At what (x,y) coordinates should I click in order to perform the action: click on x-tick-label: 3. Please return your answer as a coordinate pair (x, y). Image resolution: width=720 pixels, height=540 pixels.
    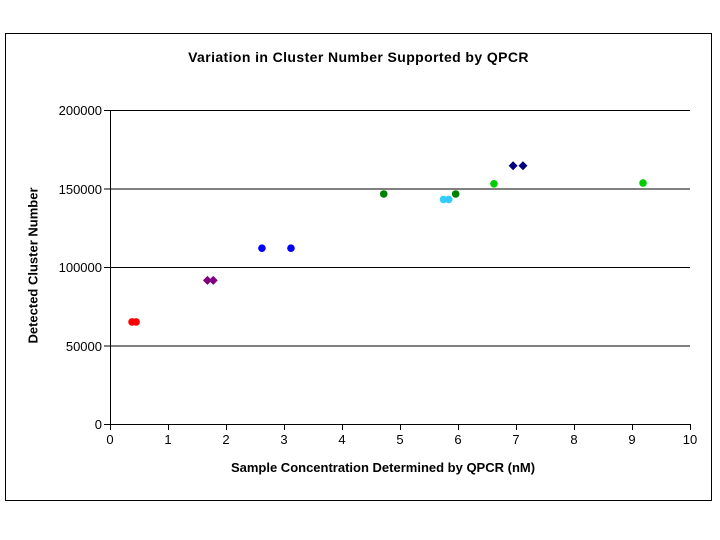
    Looking at the image, I should click on (284, 439).